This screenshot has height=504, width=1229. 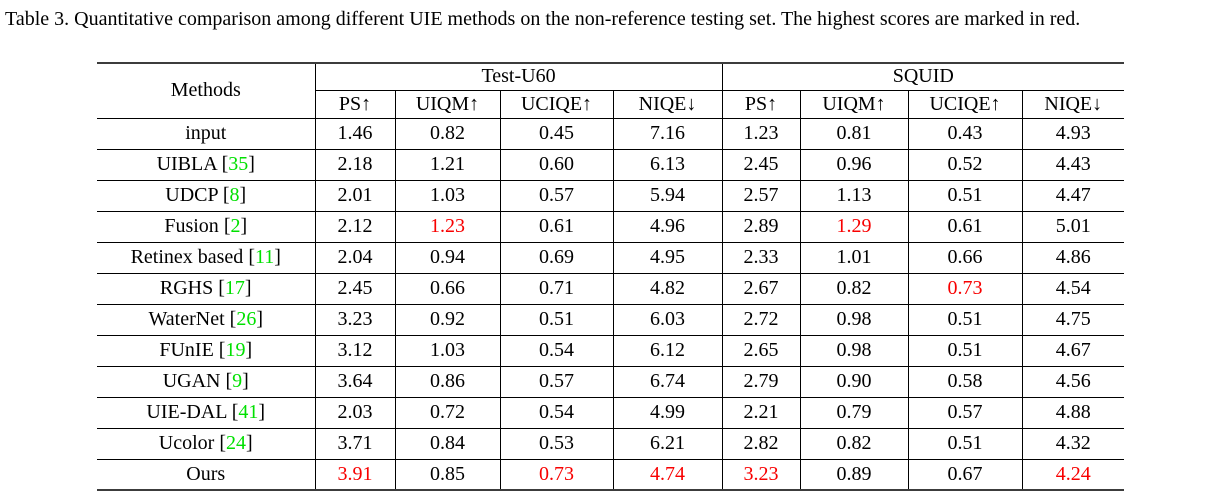 What do you see at coordinates (1073, 133) in the screenshot?
I see `value-cell: 4.93` at bounding box center [1073, 133].